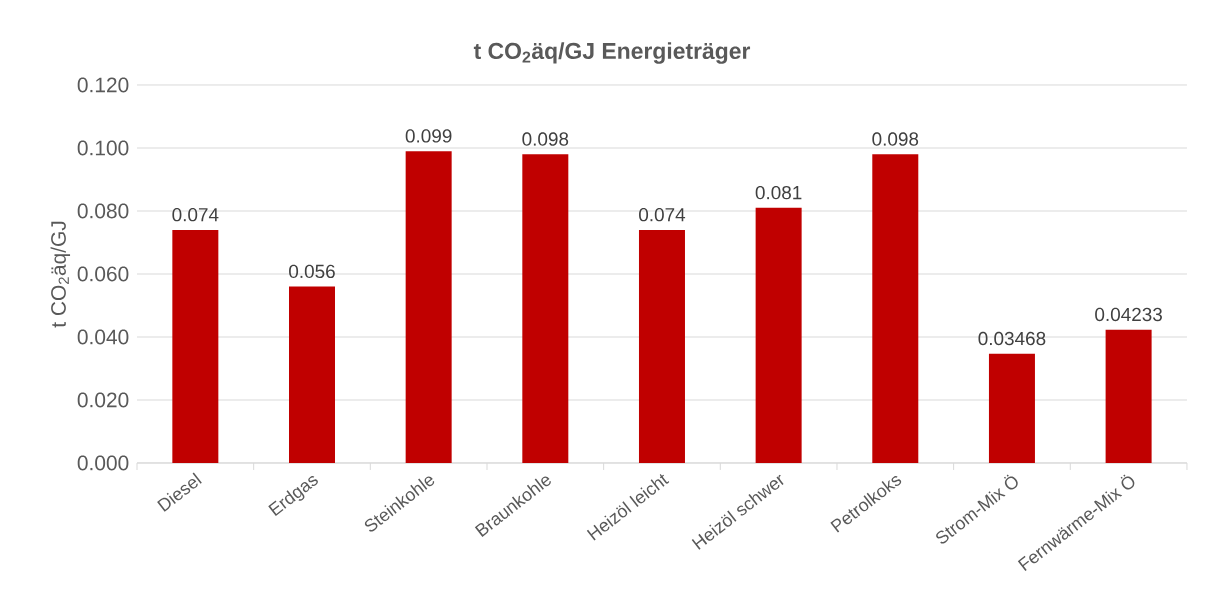 The height and width of the screenshot is (616, 1214). What do you see at coordinates (103, 337) in the screenshot?
I see `y-tick-label: 0.040` at bounding box center [103, 337].